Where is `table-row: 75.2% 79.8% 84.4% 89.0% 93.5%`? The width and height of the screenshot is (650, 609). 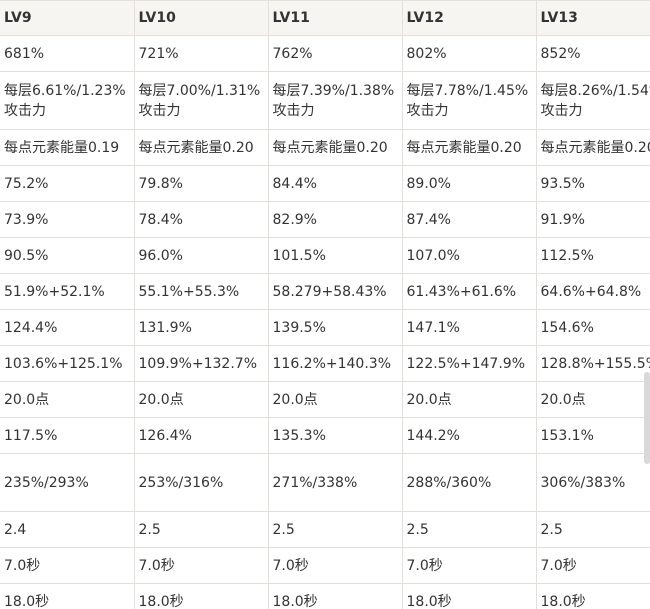
table-row: 75.2% 79.8% 84.4% 89.0% 93.5% is located at coordinates (325, 183).